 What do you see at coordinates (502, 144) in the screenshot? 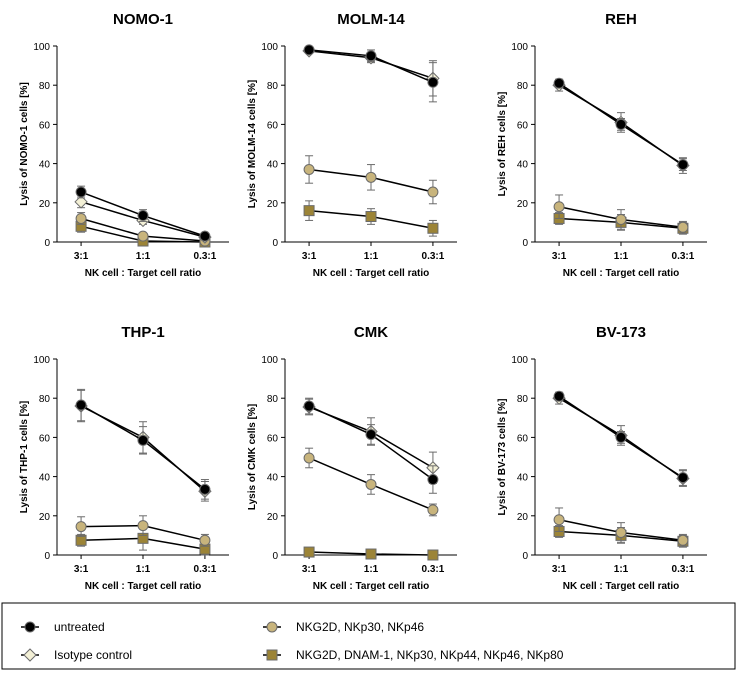
I see `y-axis-label: Lysis of REH cells [%]` at bounding box center [502, 144].